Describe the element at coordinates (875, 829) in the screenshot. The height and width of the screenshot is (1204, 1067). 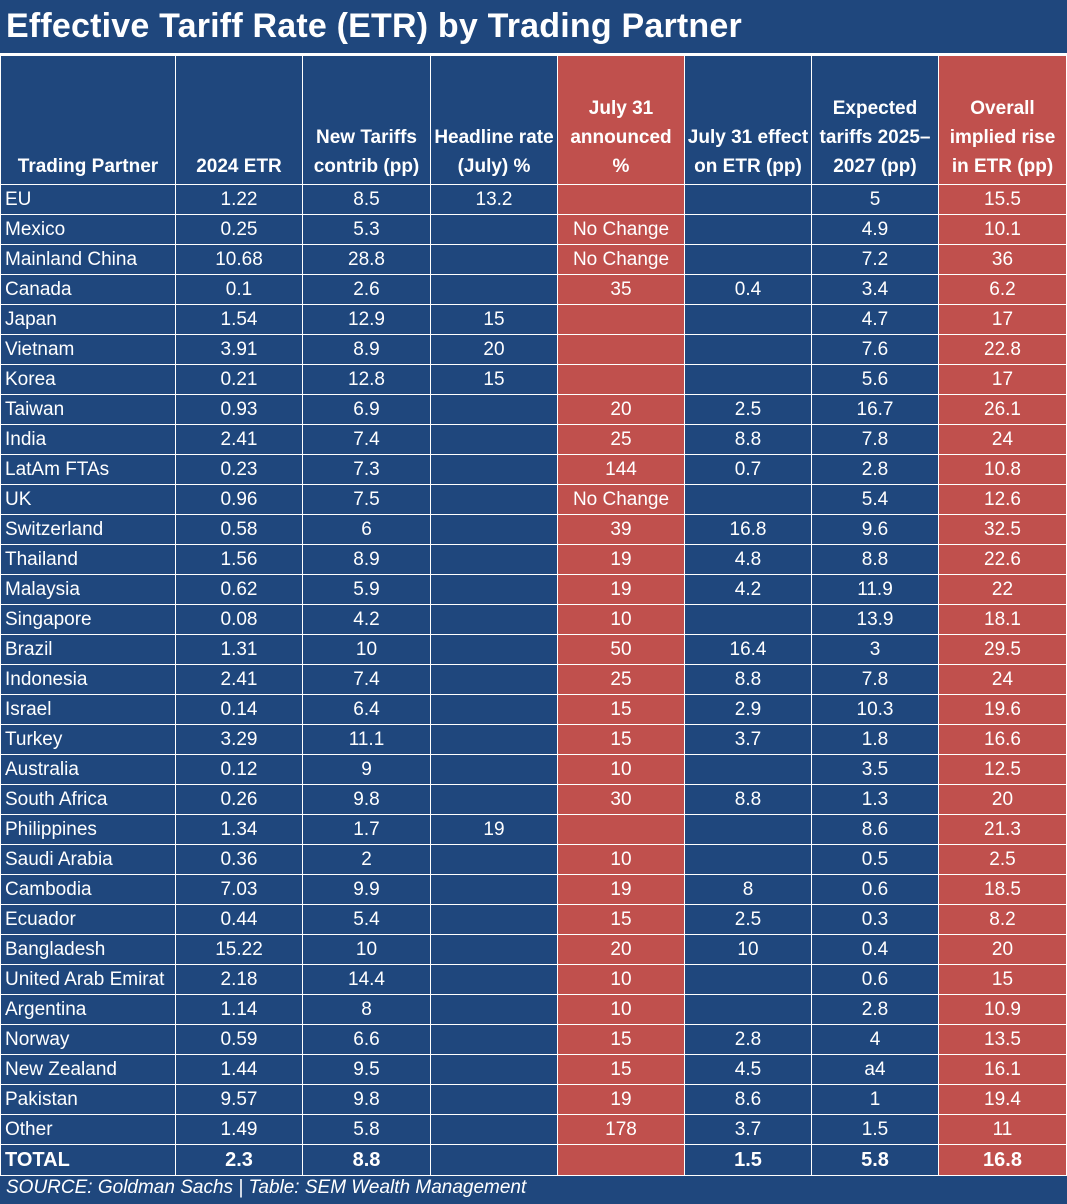
I see `cell-expected-tariffs: 8.6` at that location.